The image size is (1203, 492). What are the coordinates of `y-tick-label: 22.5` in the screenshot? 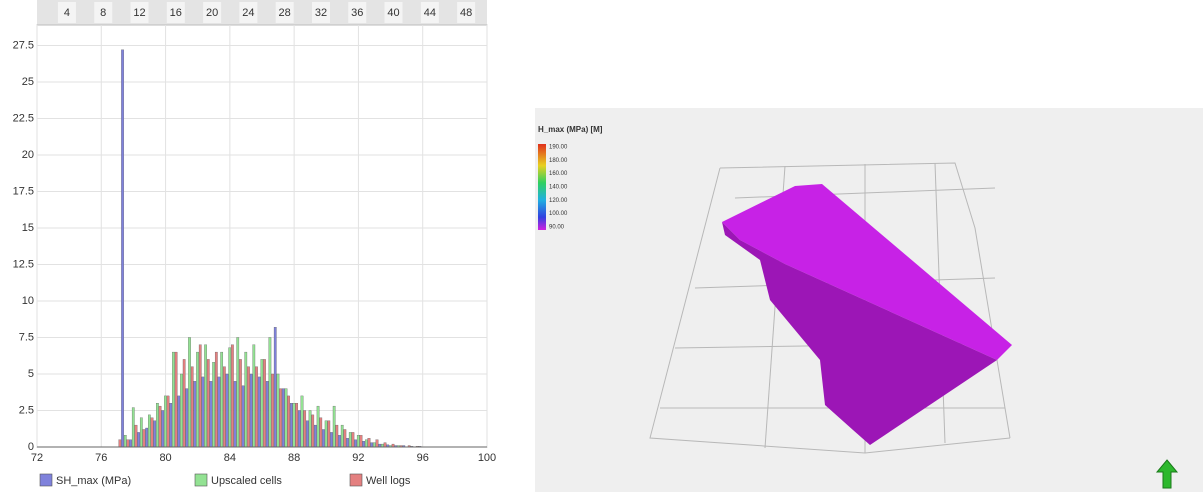 It's located at (23, 118).